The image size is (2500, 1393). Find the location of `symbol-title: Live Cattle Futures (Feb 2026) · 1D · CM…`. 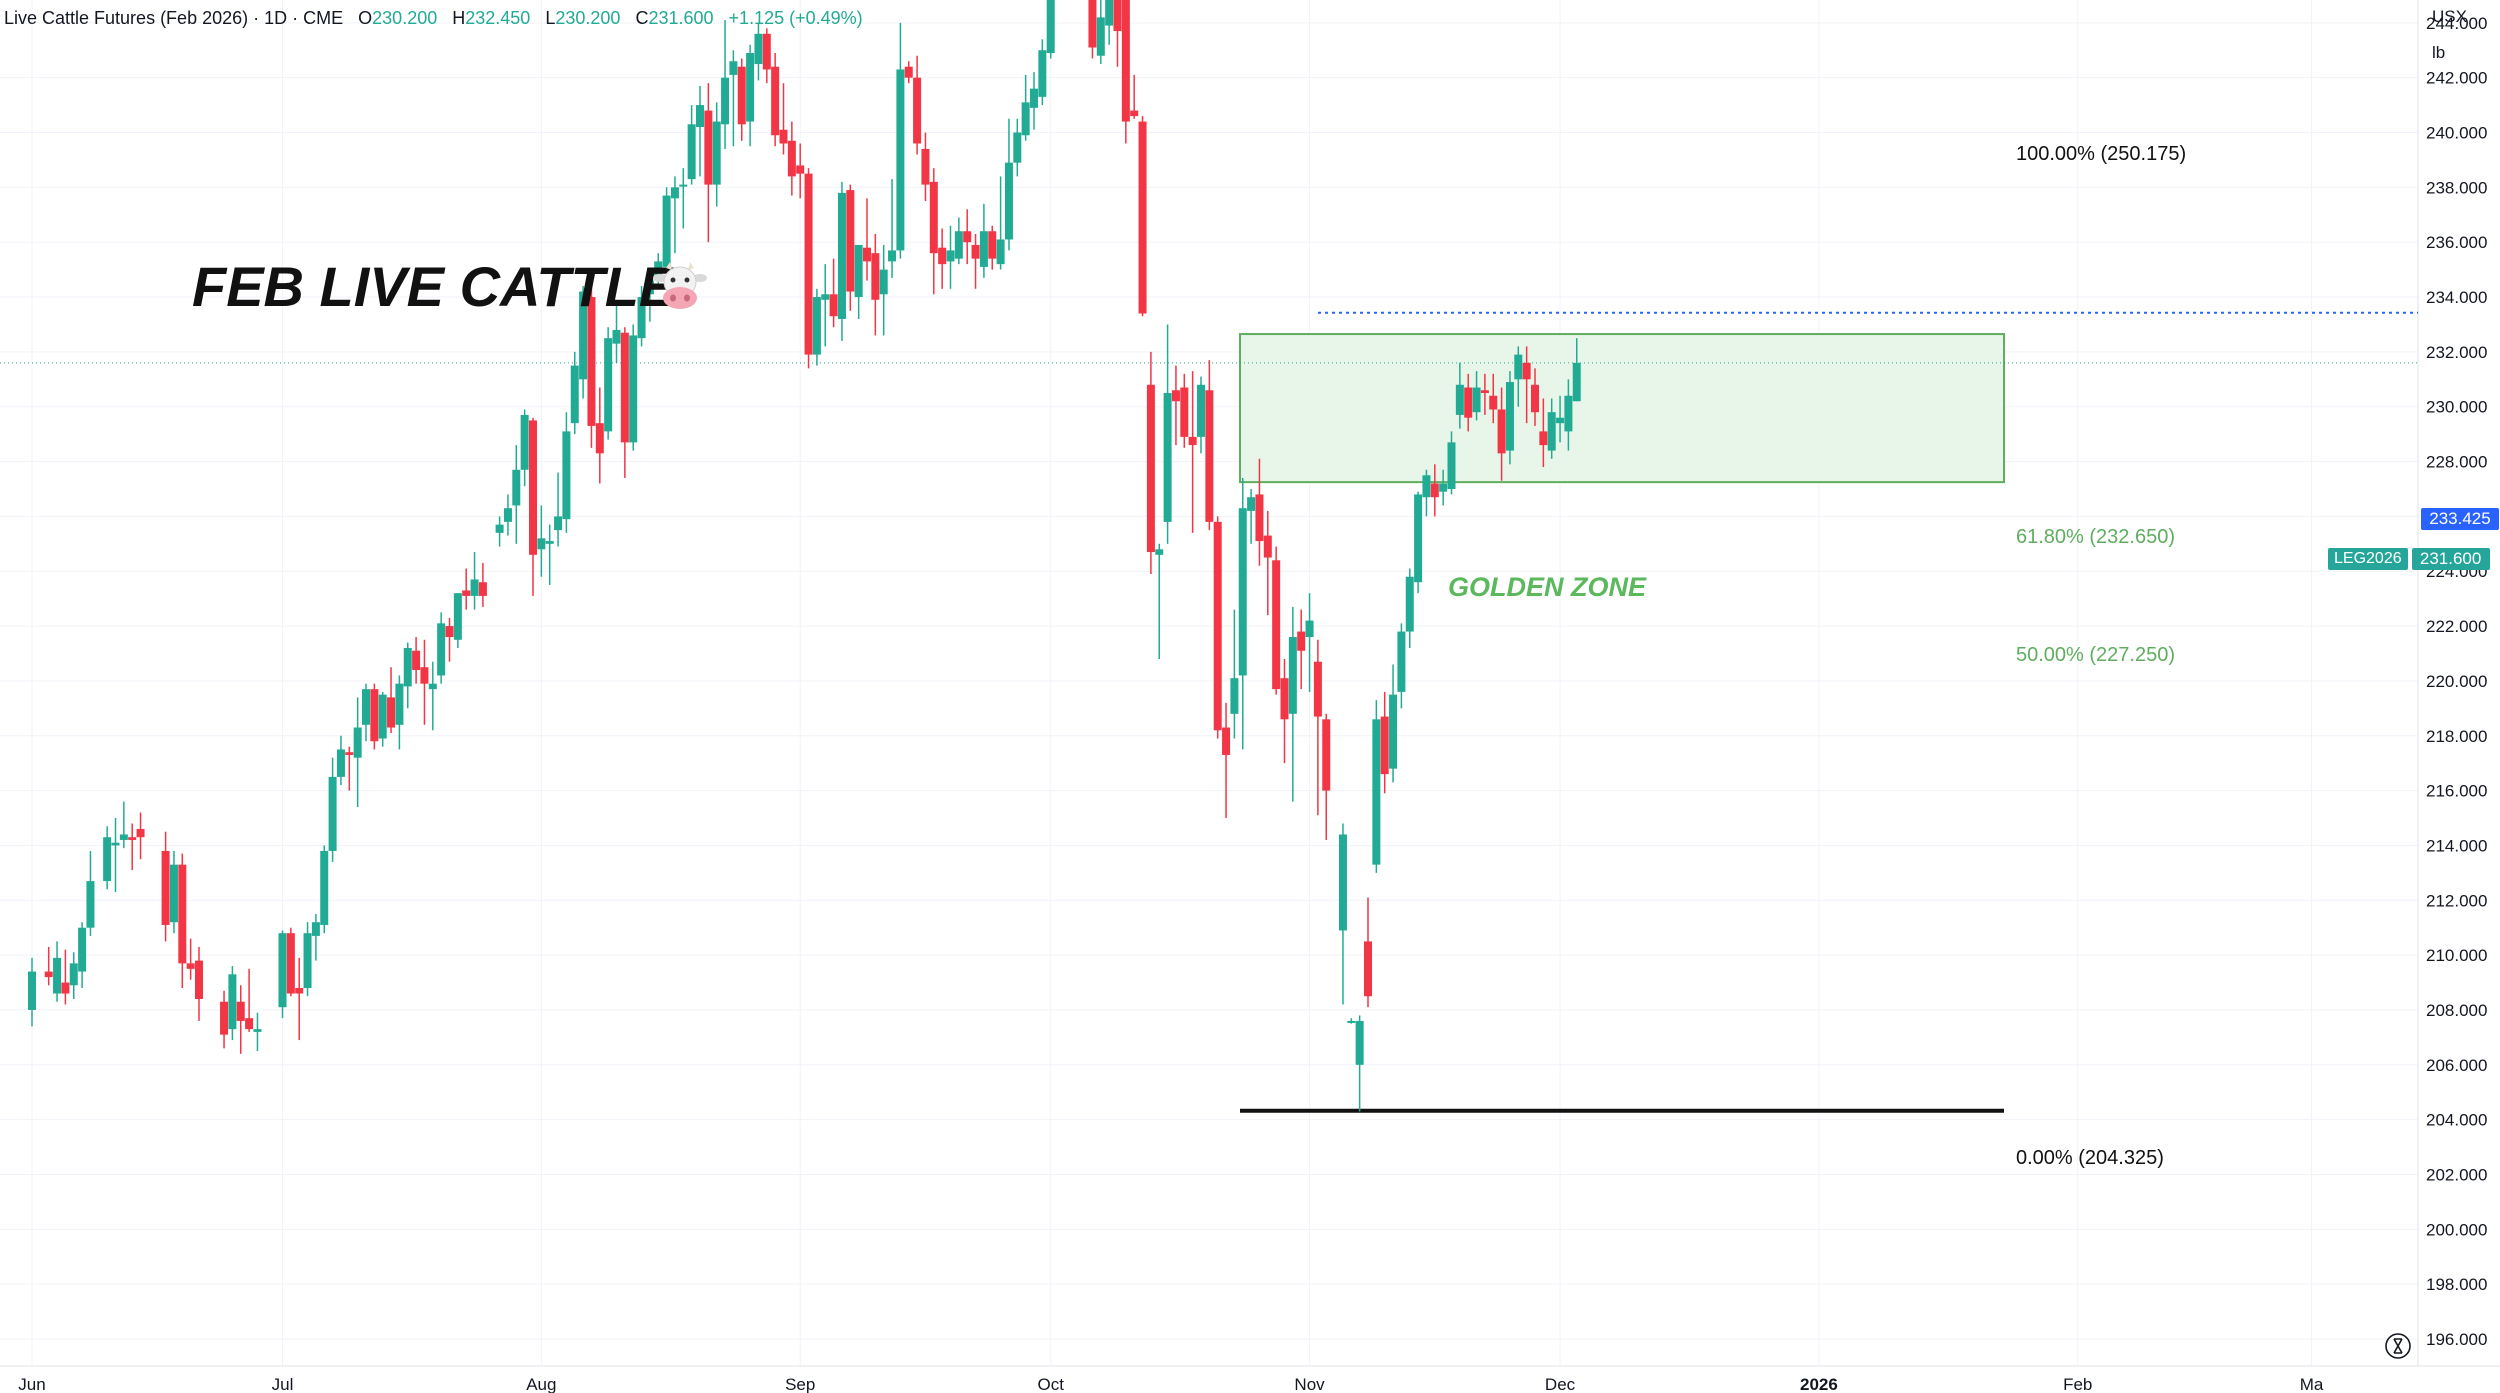

symbol-title: Live Cattle Futures (Feb 2026) · 1D · CM… is located at coordinates (174, 18).